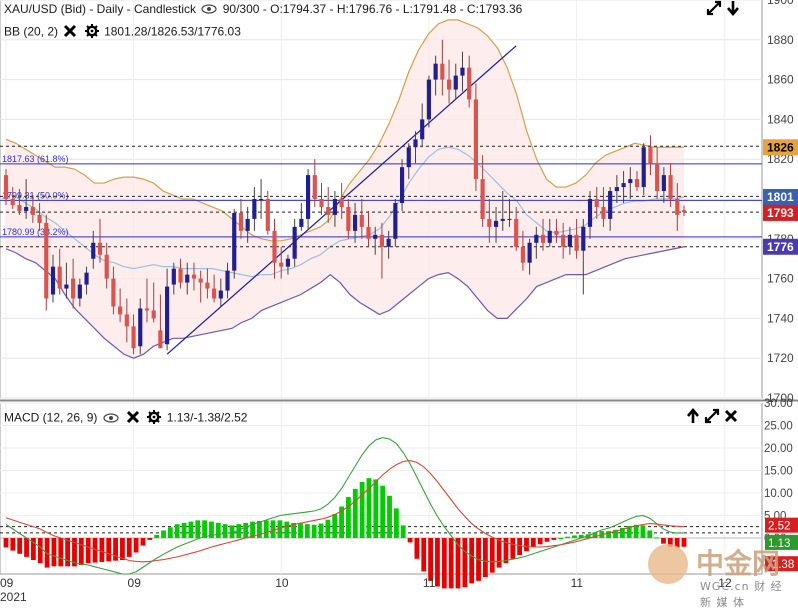 This screenshot has width=798, height=610. I want to click on gear-icon, so click(91, 32).